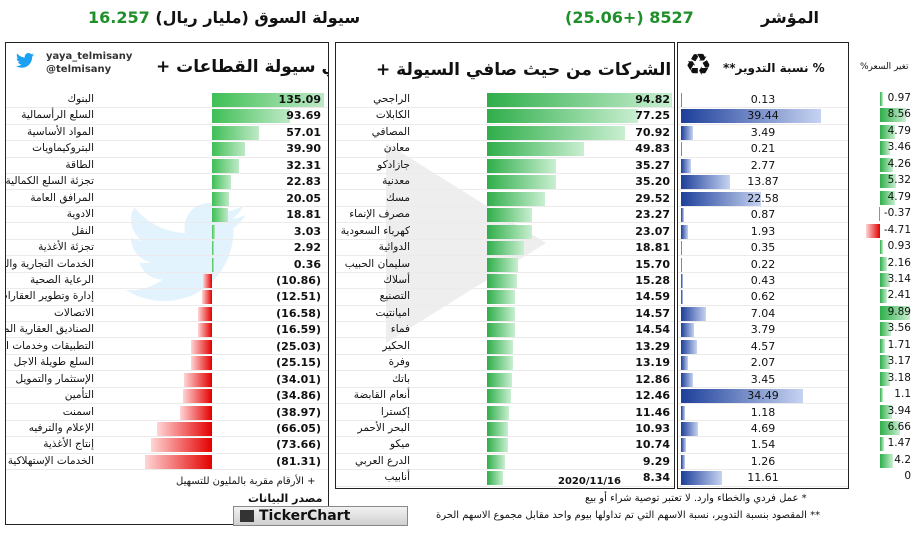 Image resolution: width=921 pixels, height=534 pixels. What do you see at coordinates (652, 428) in the screenshot?
I see `company-value: 10.93` at bounding box center [652, 428].